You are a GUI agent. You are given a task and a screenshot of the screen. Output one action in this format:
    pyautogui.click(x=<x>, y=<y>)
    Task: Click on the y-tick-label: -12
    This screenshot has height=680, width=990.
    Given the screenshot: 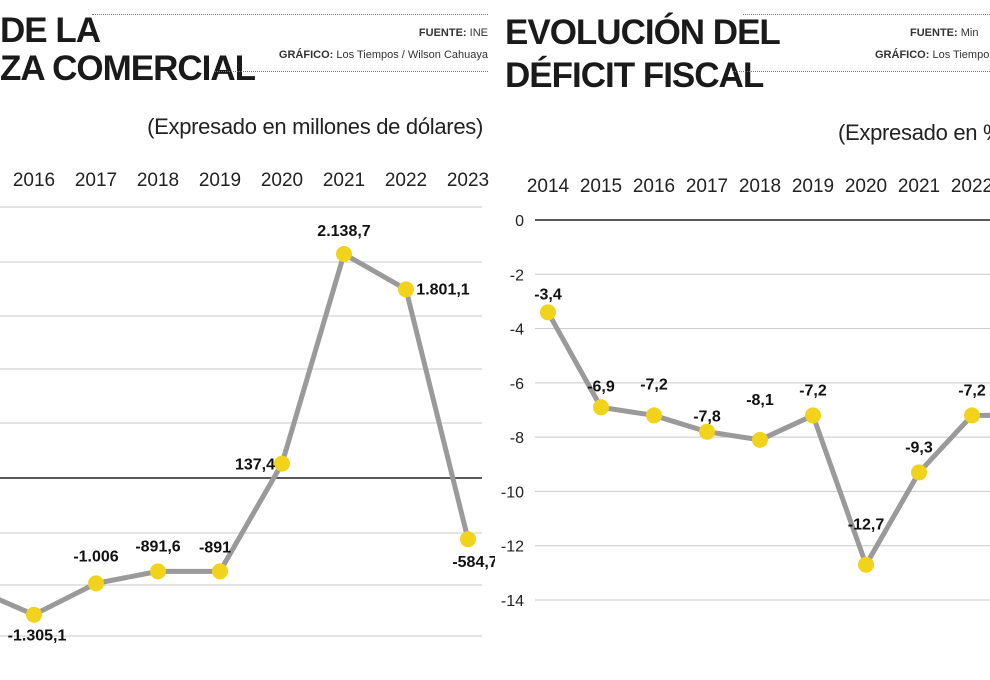 What is the action you would take?
    pyautogui.click(x=512, y=547)
    